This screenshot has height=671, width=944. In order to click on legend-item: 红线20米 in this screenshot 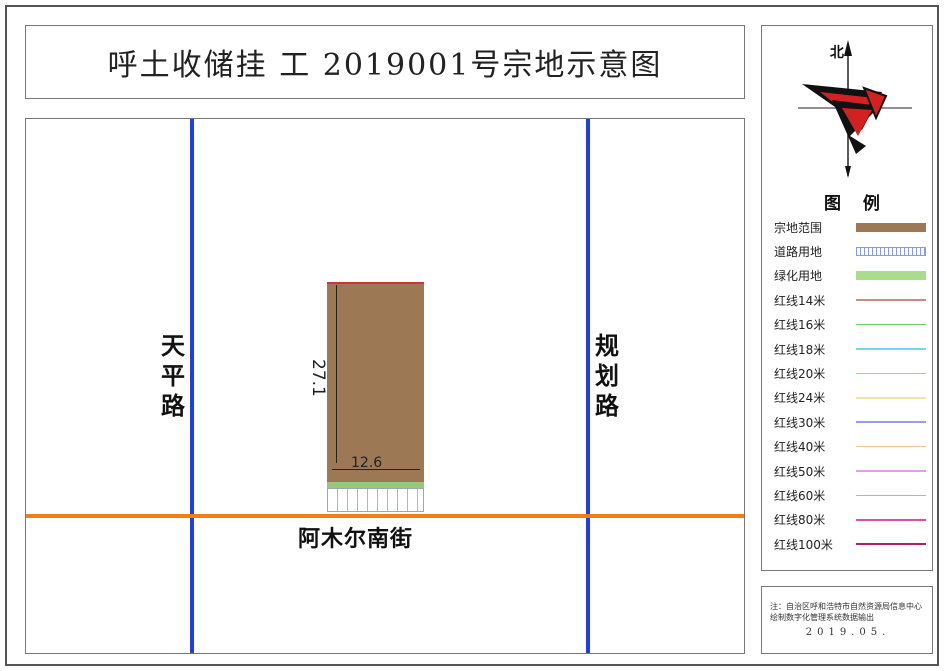, I will do `click(853, 373)`.